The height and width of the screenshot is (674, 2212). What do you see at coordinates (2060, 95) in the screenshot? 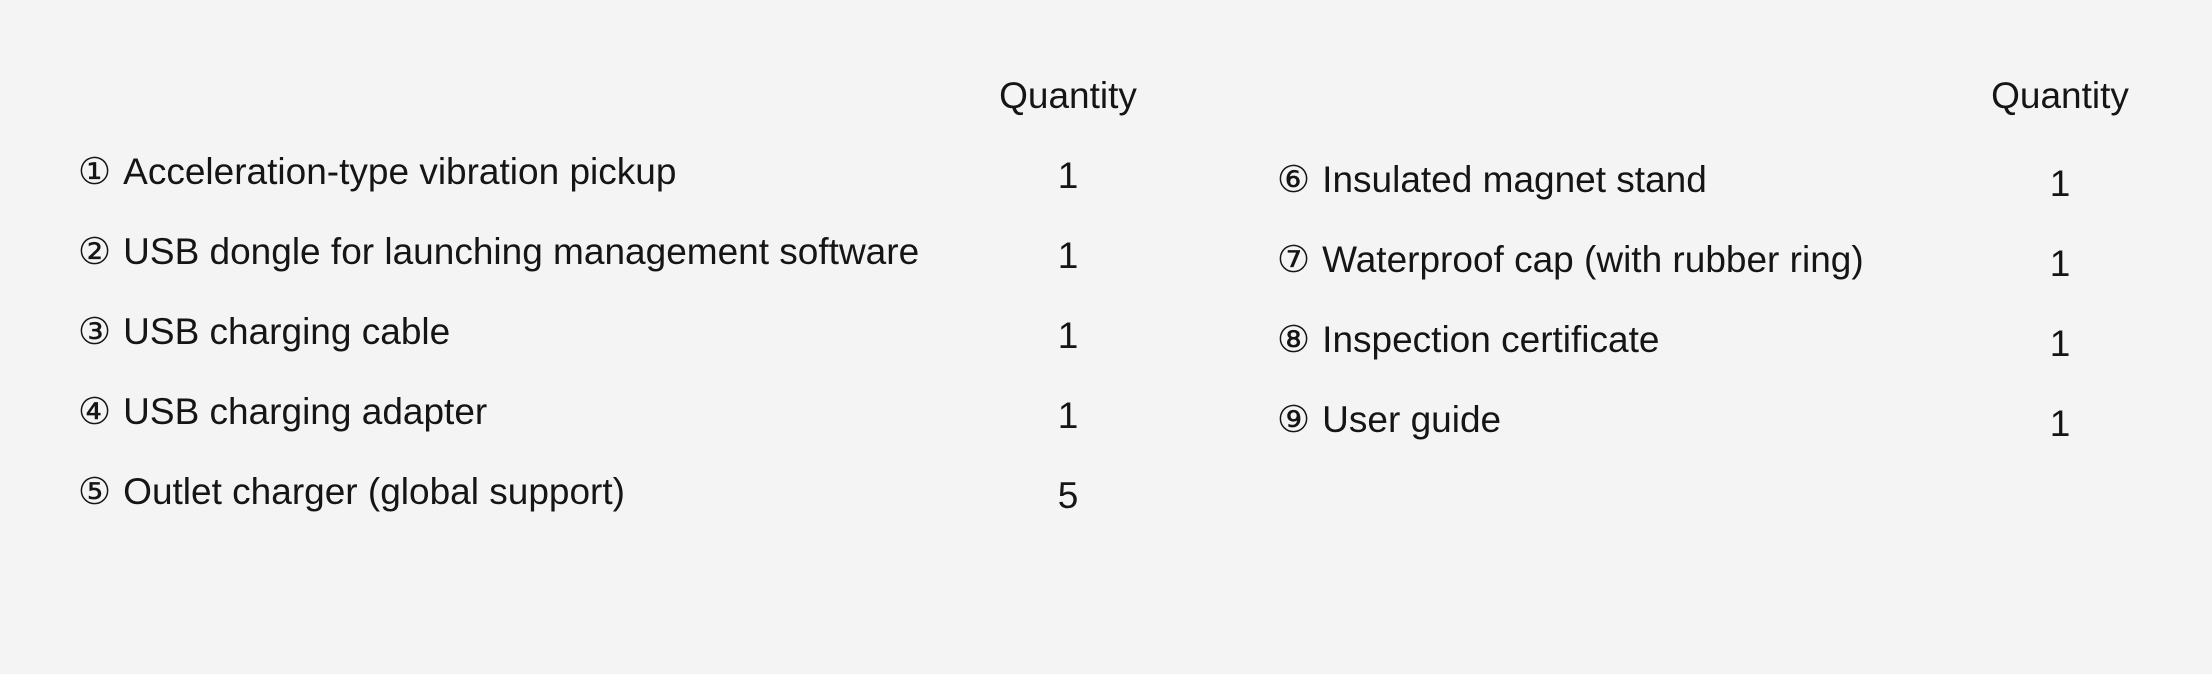
I see `quantity-header-right: Quantity` at bounding box center [2060, 95].